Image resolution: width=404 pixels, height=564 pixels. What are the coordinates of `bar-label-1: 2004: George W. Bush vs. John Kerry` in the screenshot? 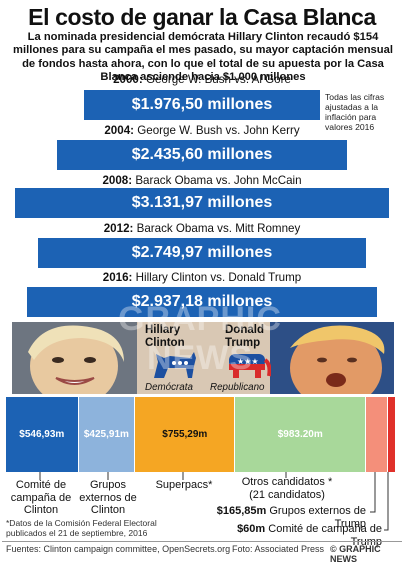 It's located at (202, 130).